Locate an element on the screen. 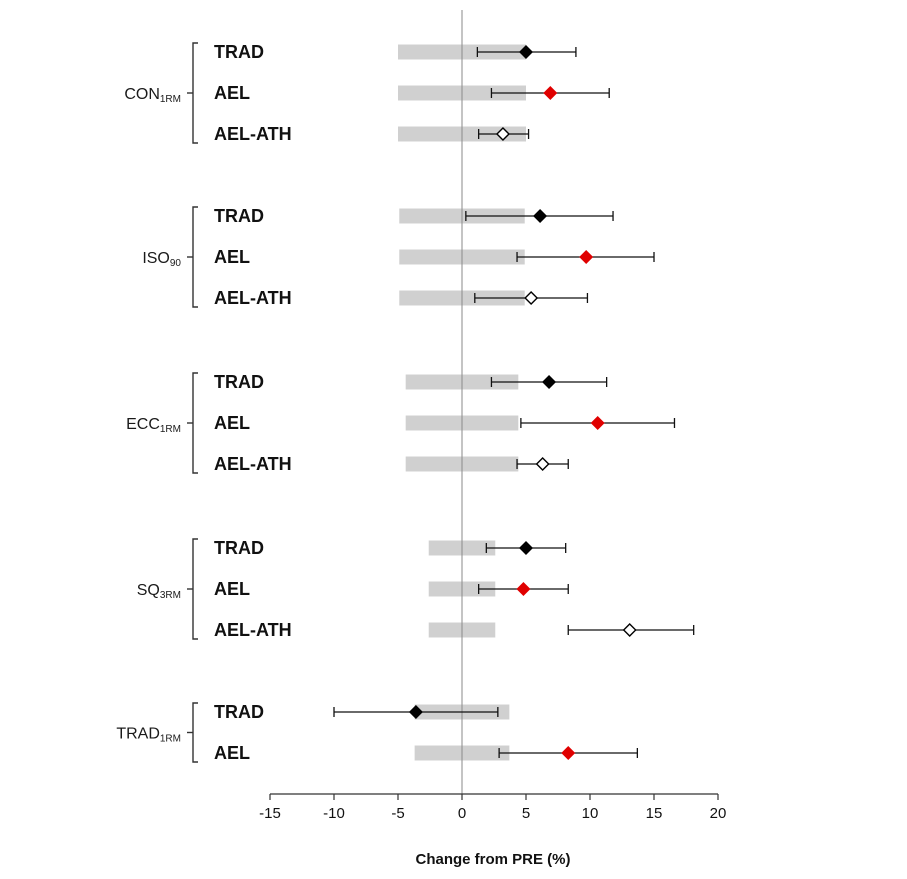 The image size is (907, 879). x-tick-label: 15 is located at coordinates (654, 813).